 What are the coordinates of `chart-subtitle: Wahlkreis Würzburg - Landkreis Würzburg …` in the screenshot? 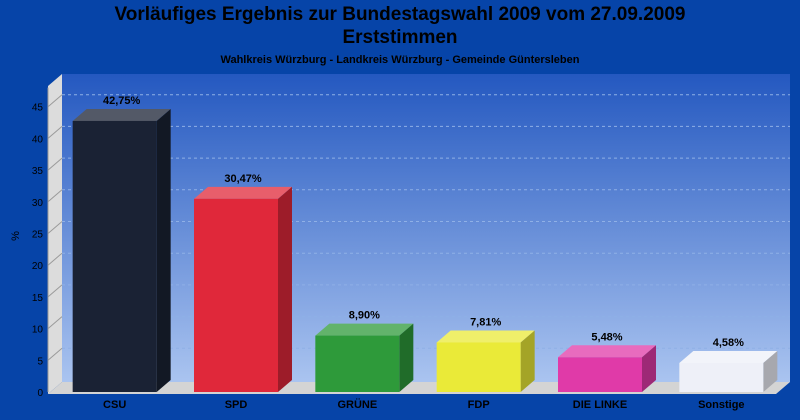 It's located at (400, 60).